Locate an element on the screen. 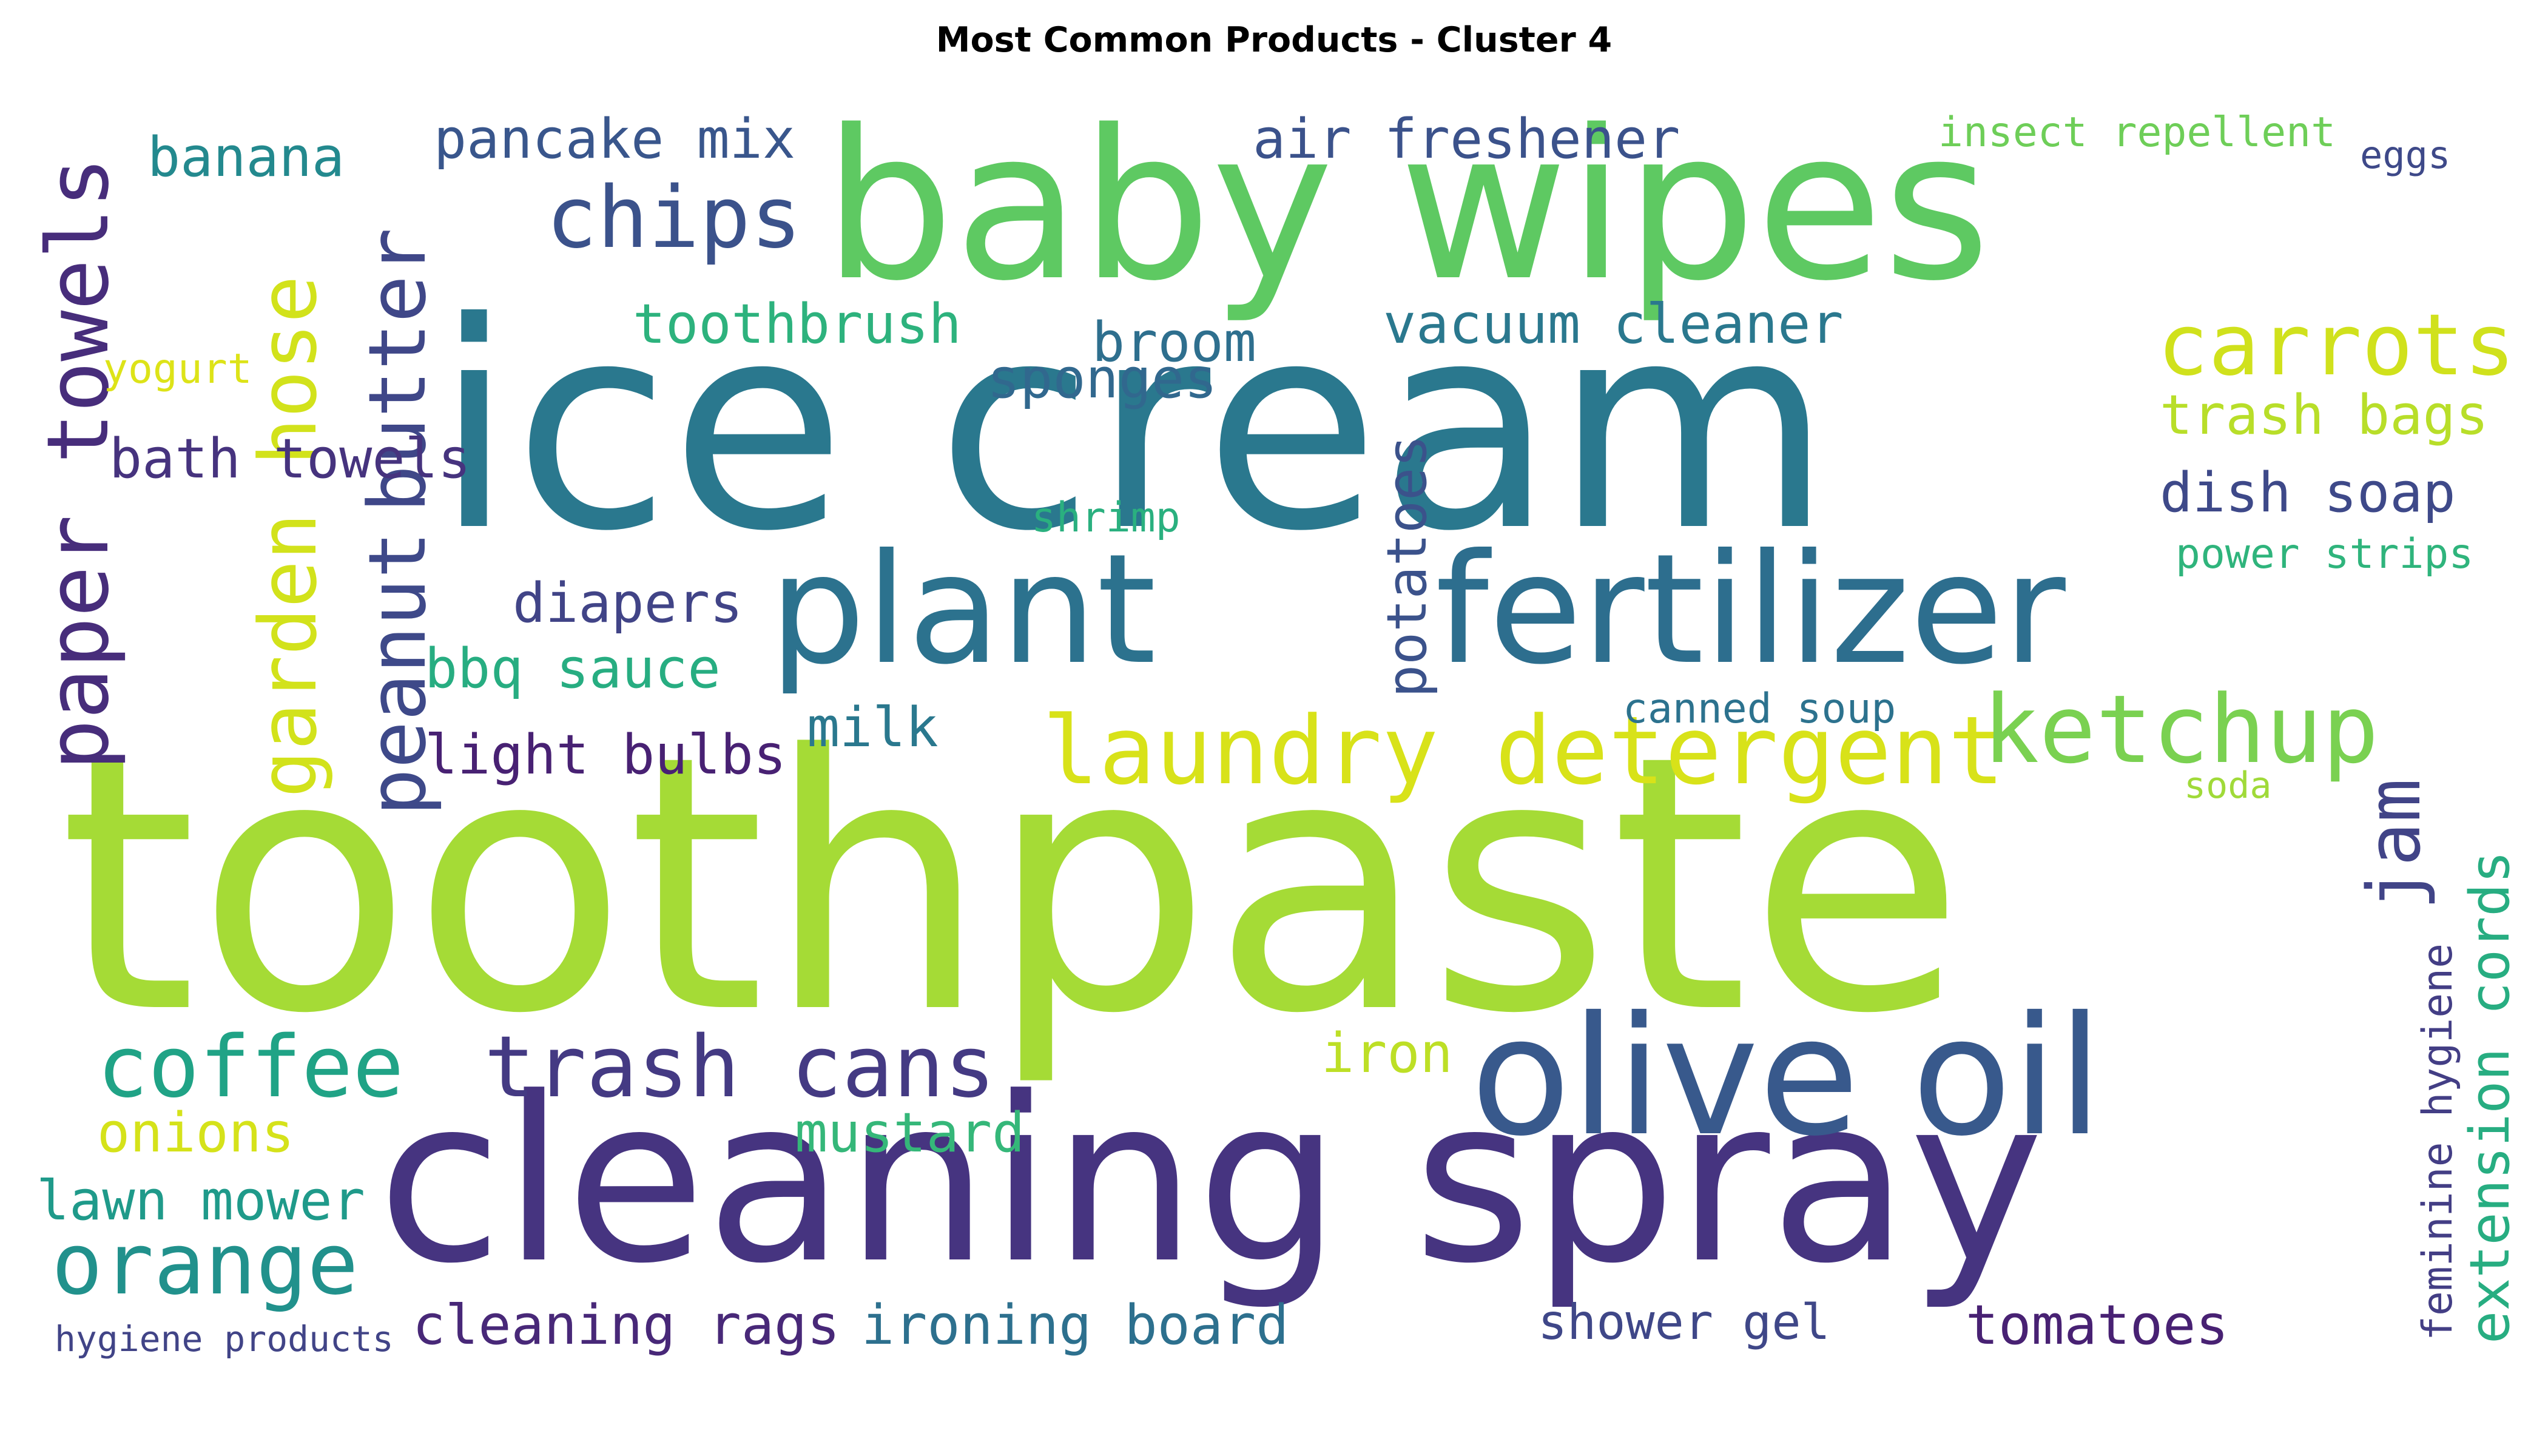 This screenshot has height=1456, width=2548. word-pancake-mix: pancake mix is located at coordinates (615, 139).